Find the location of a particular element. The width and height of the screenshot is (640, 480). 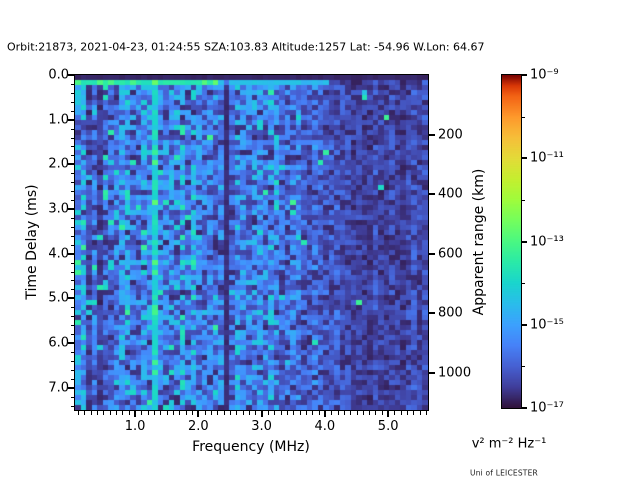

y-tick-label: 3.0 is located at coordinates (58, 209).